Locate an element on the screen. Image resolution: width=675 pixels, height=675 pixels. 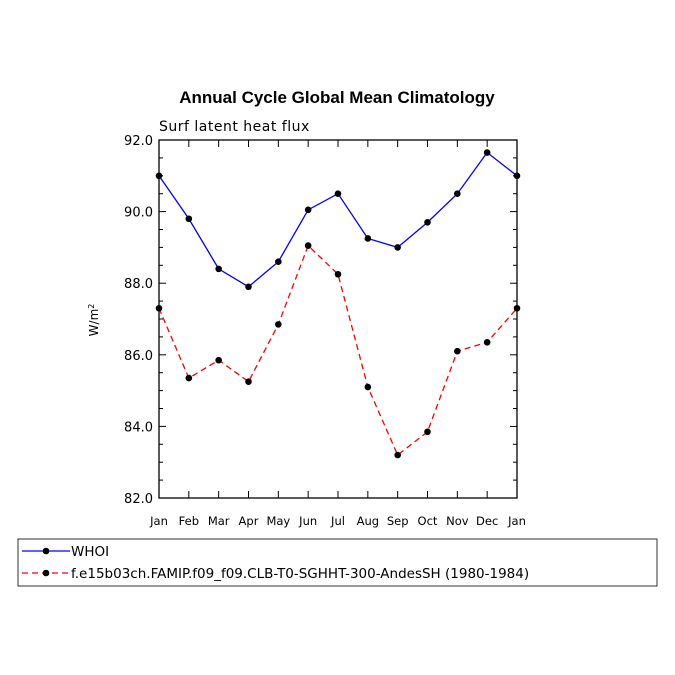
x-tick-label: Oct is located at coordinates (428, 521).